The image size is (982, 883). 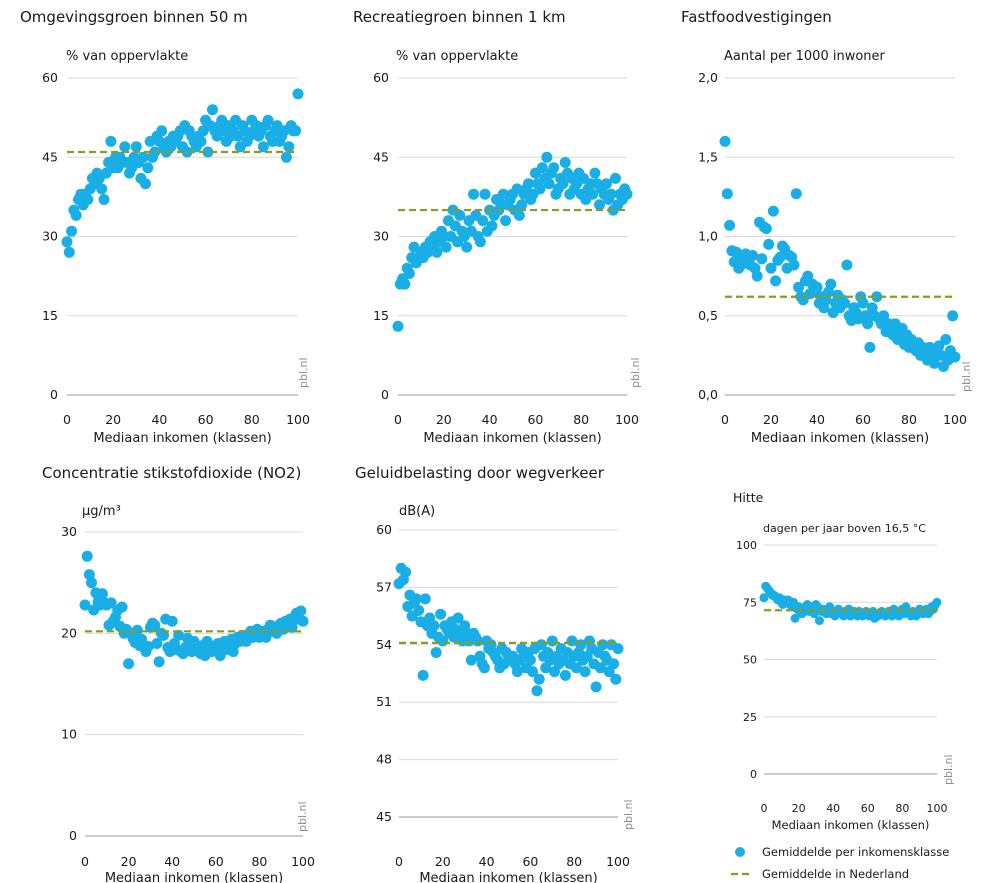 What do you see at coordinates (101, 511) in the screenshot?
I see `y-axis-unit: µg/m³` at bounding box center [101, 511].